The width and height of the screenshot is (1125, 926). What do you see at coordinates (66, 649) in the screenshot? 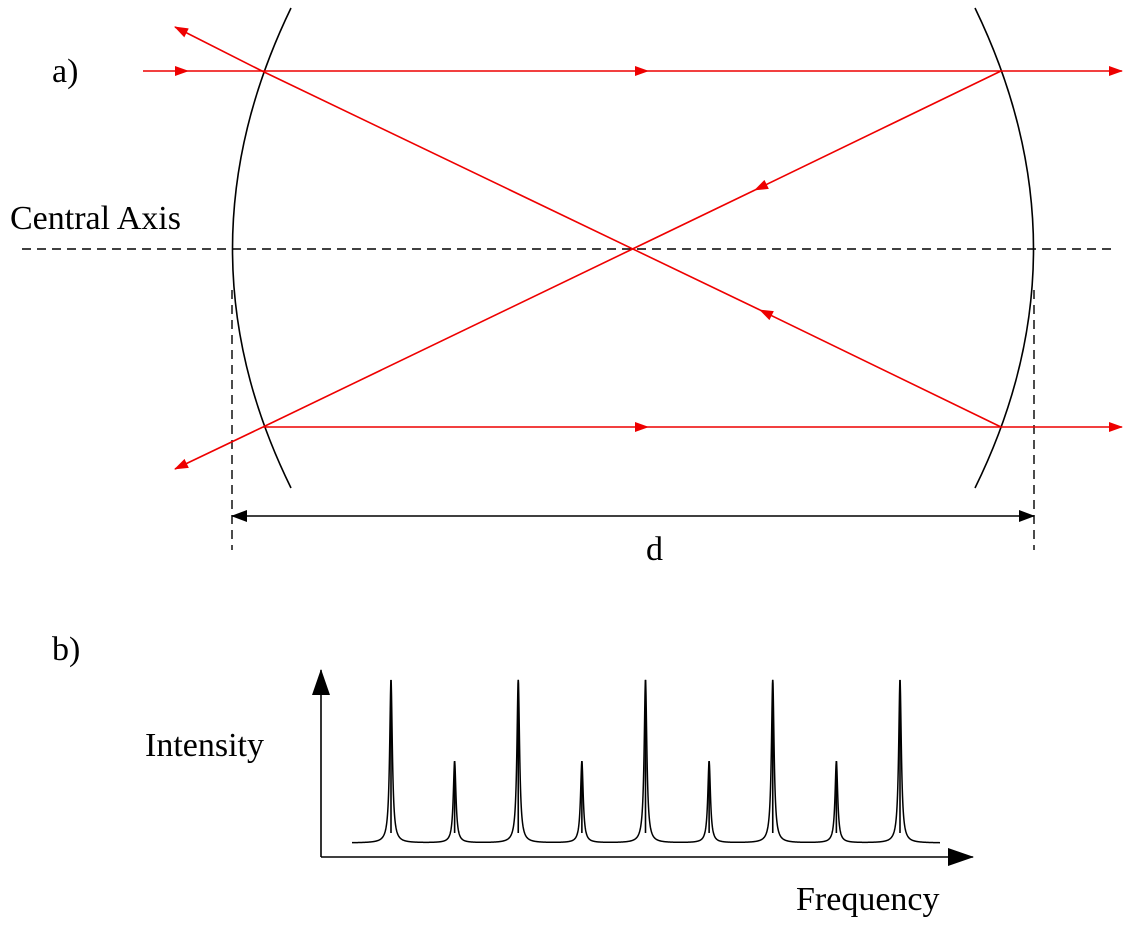
I see `panel-b-label: b)` at bounding box center [66, 649].